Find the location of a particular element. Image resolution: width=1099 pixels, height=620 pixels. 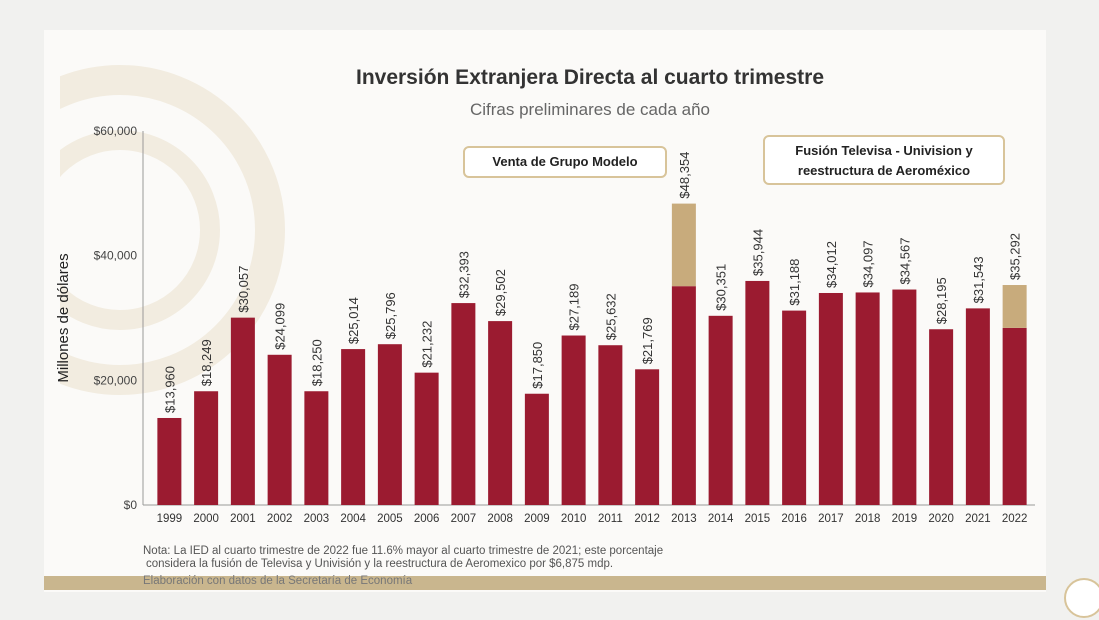

data-label: $18,249 is located at coordinates (206, 362).